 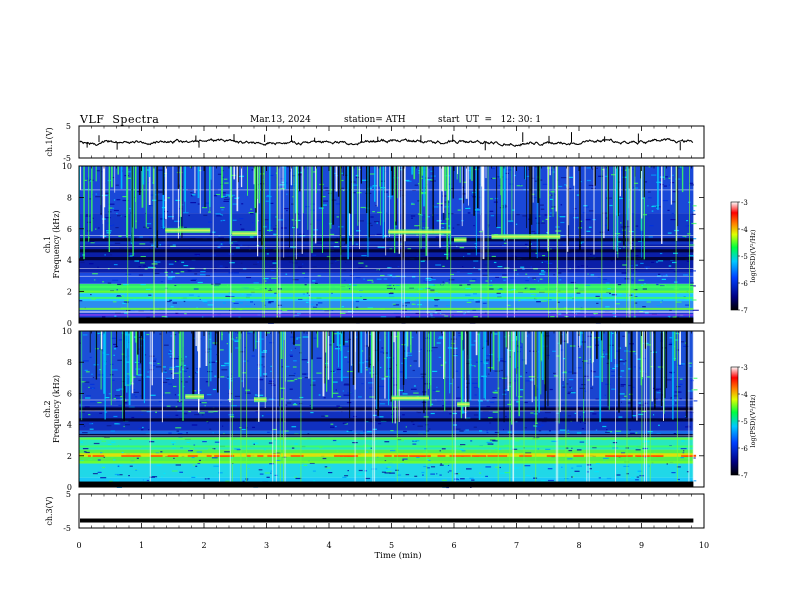 I want to click on ch1-colorbar-tick: -3, so click(x=744, y=203).